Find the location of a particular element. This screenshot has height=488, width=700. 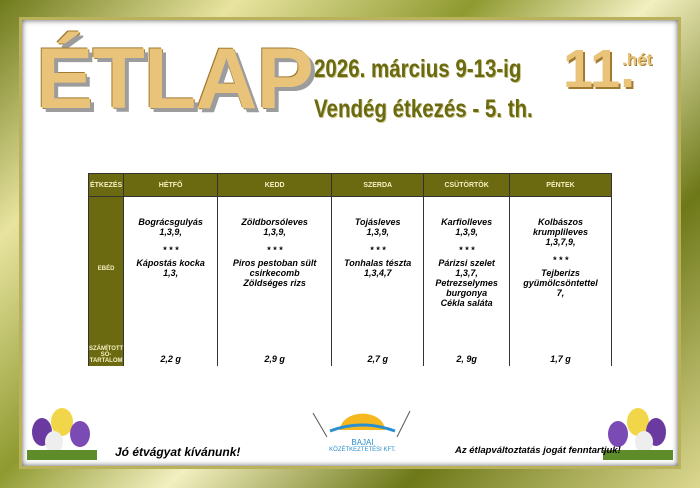

menu-line: Tejberizs is located at coordinates (560, 273).